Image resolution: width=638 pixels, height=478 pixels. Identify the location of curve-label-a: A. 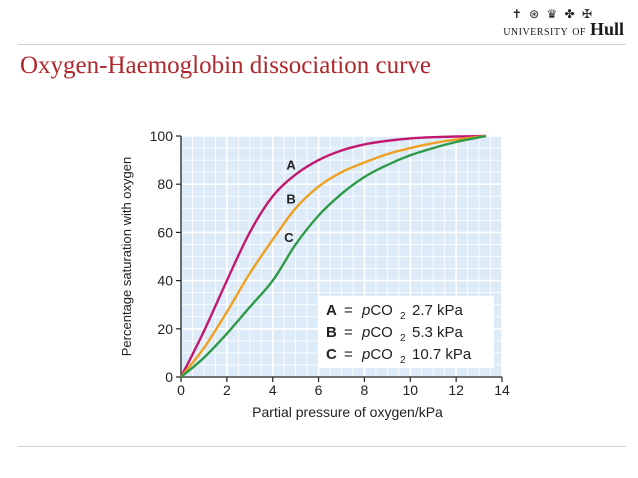
(291, 165).